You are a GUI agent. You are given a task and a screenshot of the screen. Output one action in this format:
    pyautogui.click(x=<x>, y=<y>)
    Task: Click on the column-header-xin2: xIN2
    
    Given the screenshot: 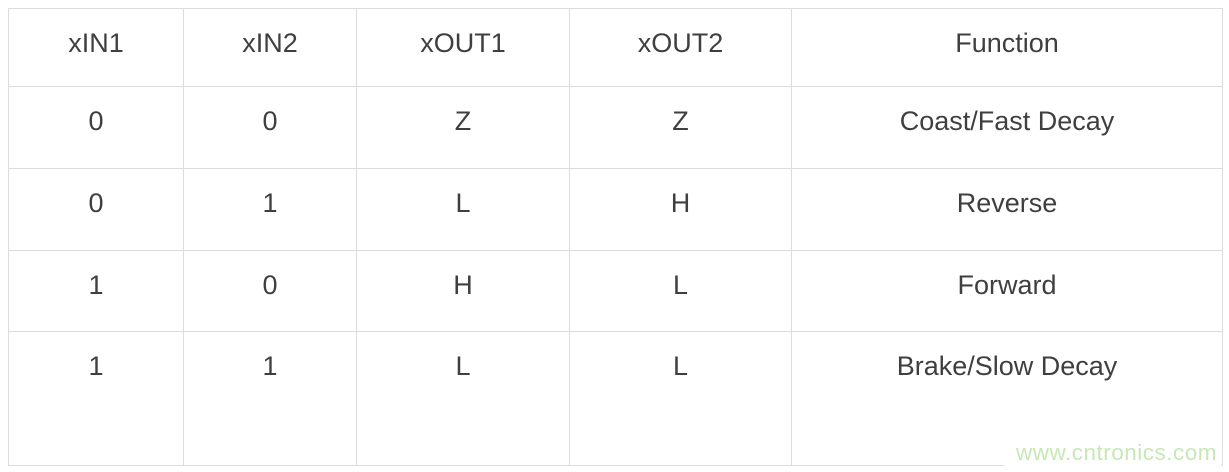 What is the action you would take?
    pyautogui.click(x=270, y=47)
    